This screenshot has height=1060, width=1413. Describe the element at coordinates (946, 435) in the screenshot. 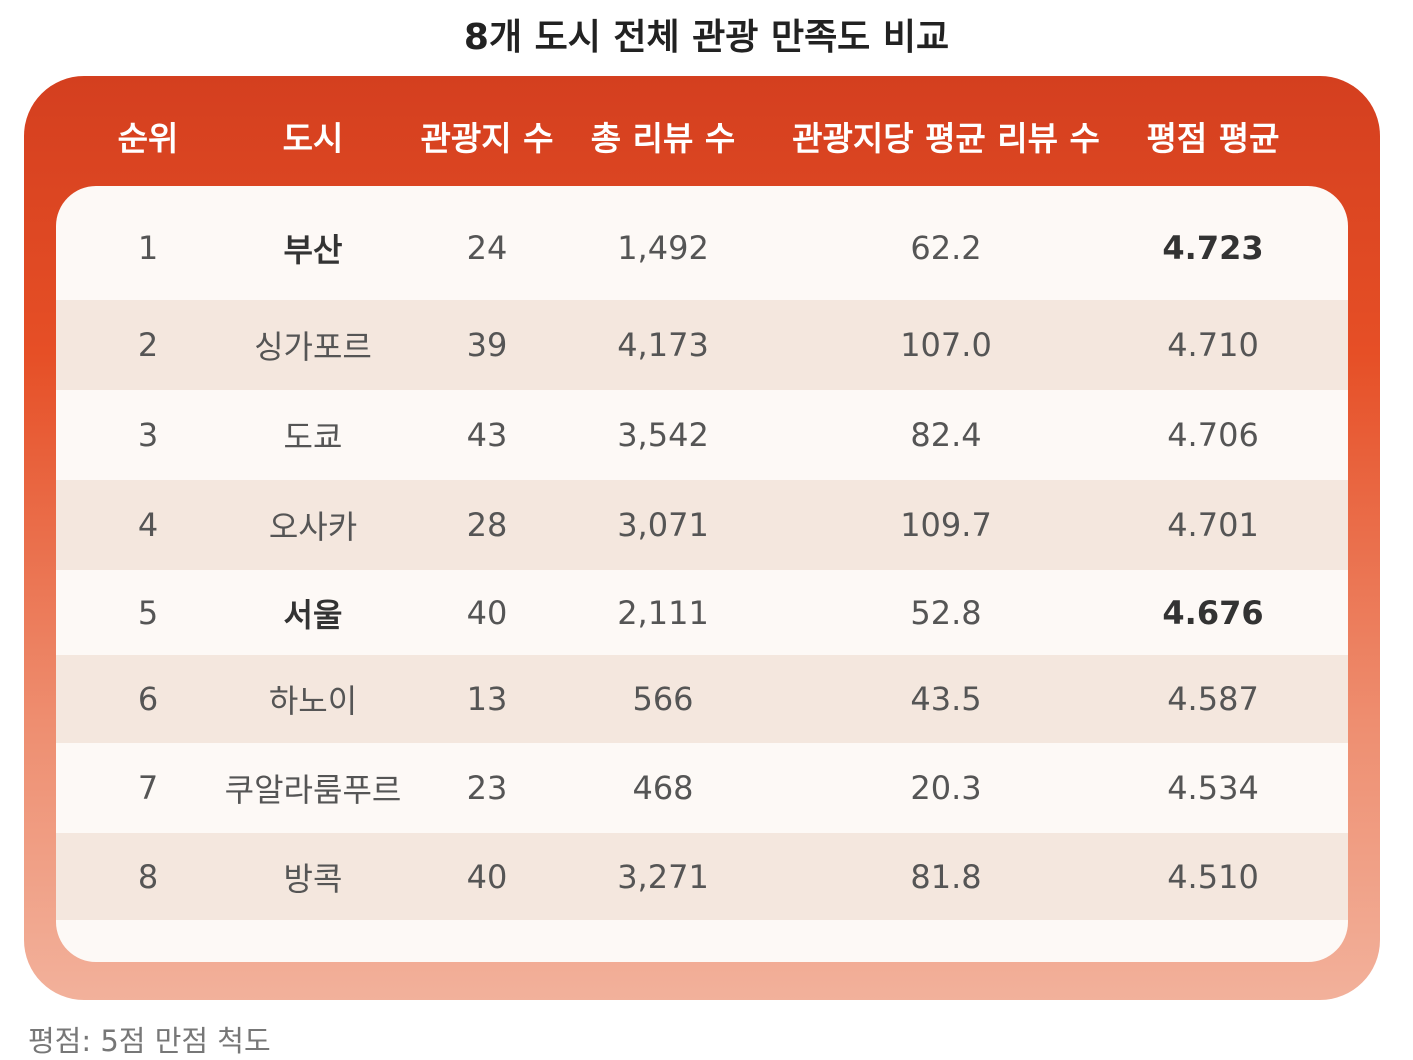

I see `table-cell: 82.4` at that location.